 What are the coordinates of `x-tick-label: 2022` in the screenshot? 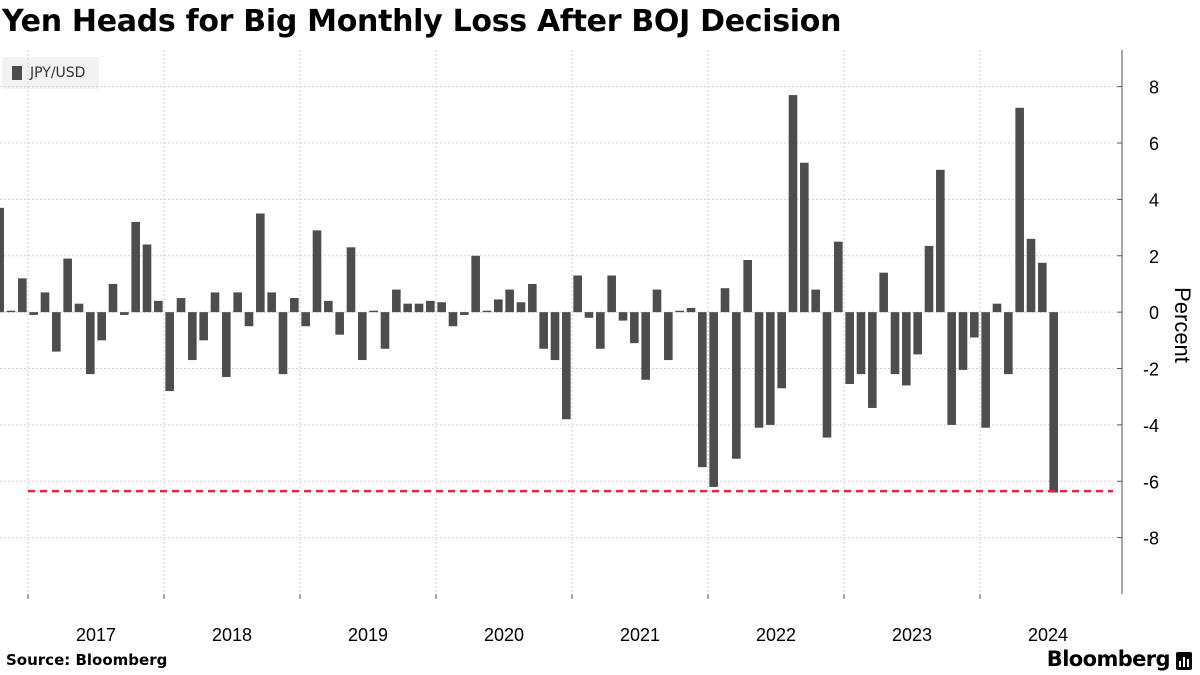 It's located at (776, 635).